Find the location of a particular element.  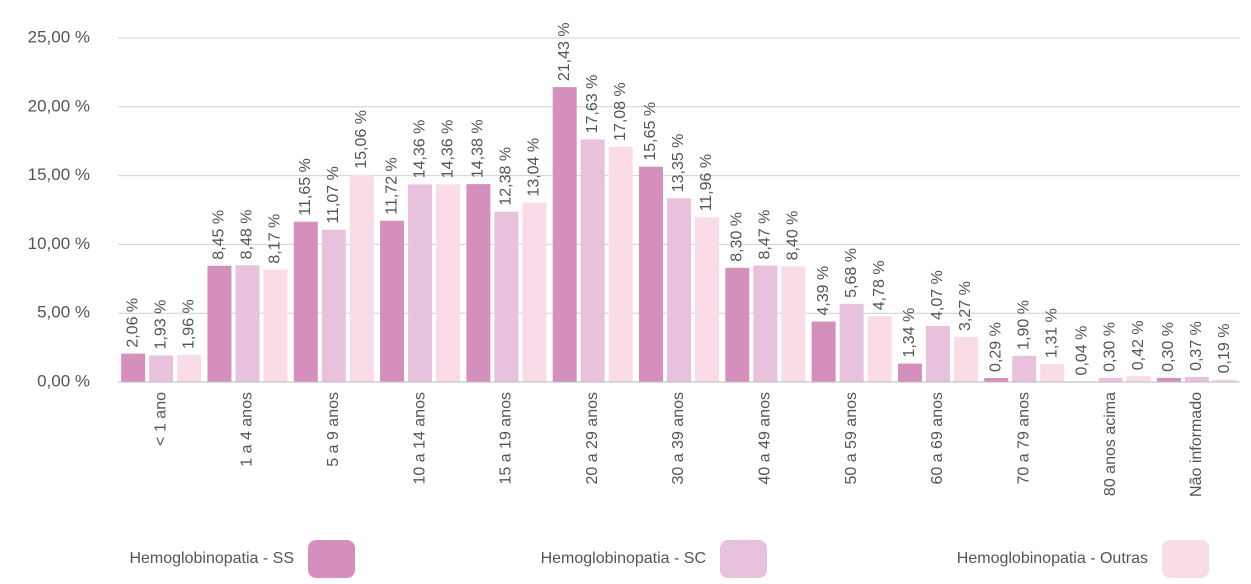

x-tick-label: 1 a 4 anos is located at coordinates (247, 429).